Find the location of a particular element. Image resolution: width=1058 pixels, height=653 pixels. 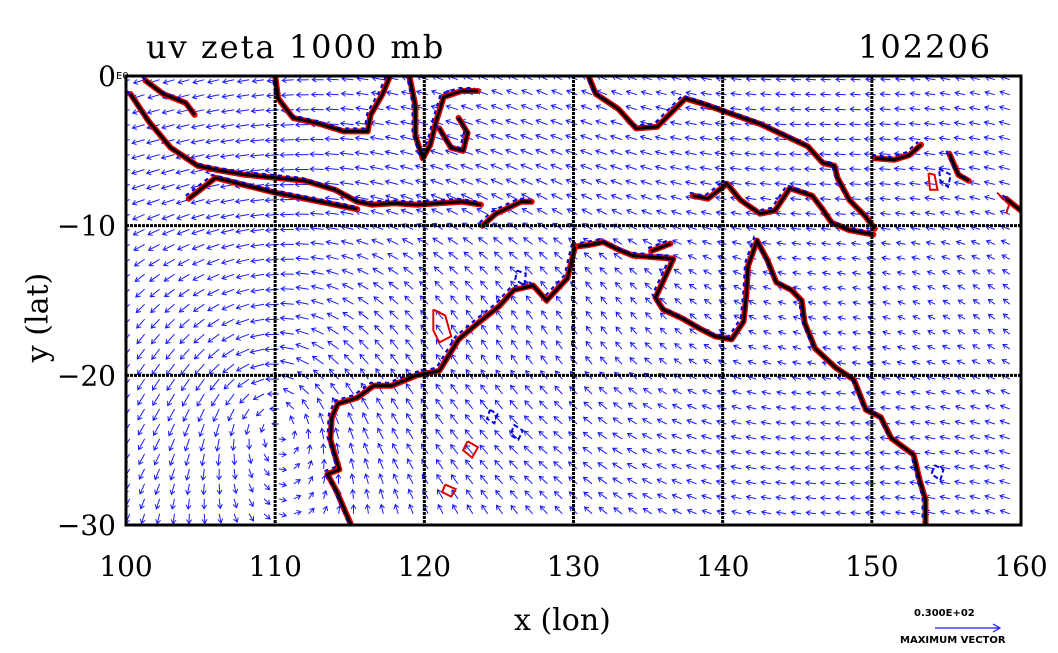

reference-vector-arrow is located at coordinates (968, 628).